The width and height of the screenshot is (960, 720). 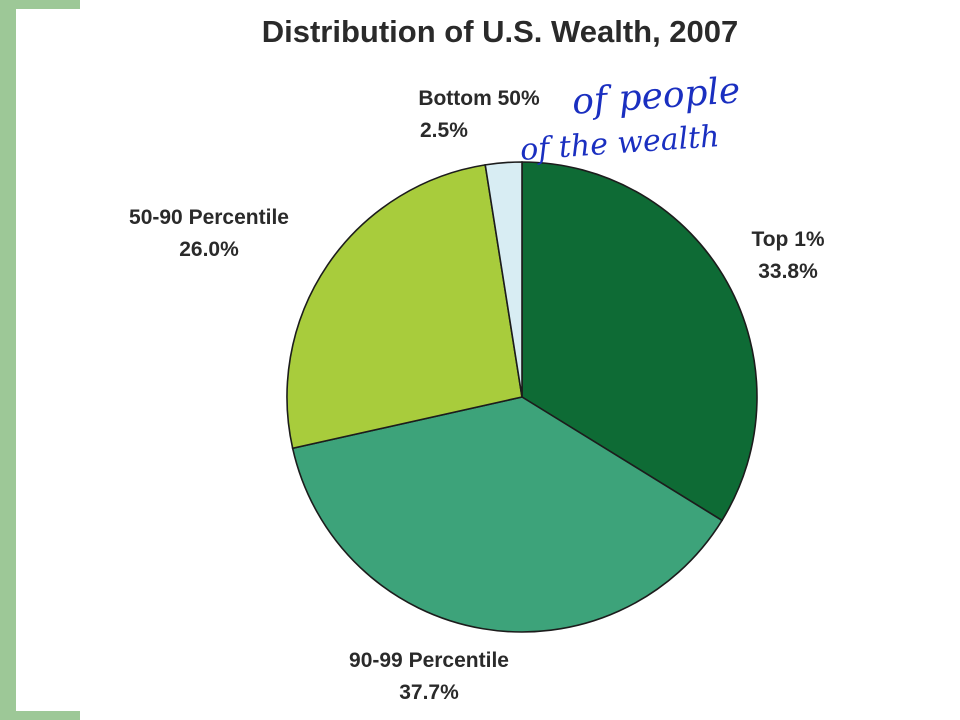 What do you see at coordinates (40, 4) in the screenshot?
I see `slide-accent-bar-top` at bounding box center [40, 4].